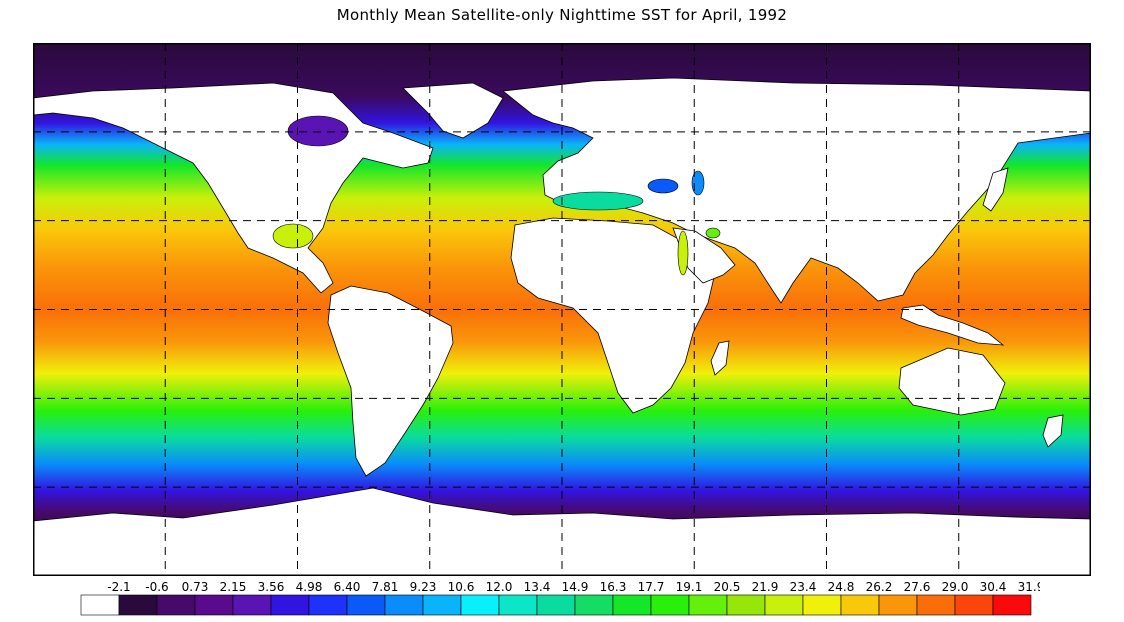 The width and height of the screenshot is (1124, 622). What do you see at coordinates (955, 587) in the screenshot?
I see `colorbar-label: 29.0` at bounding box center [955, 587].